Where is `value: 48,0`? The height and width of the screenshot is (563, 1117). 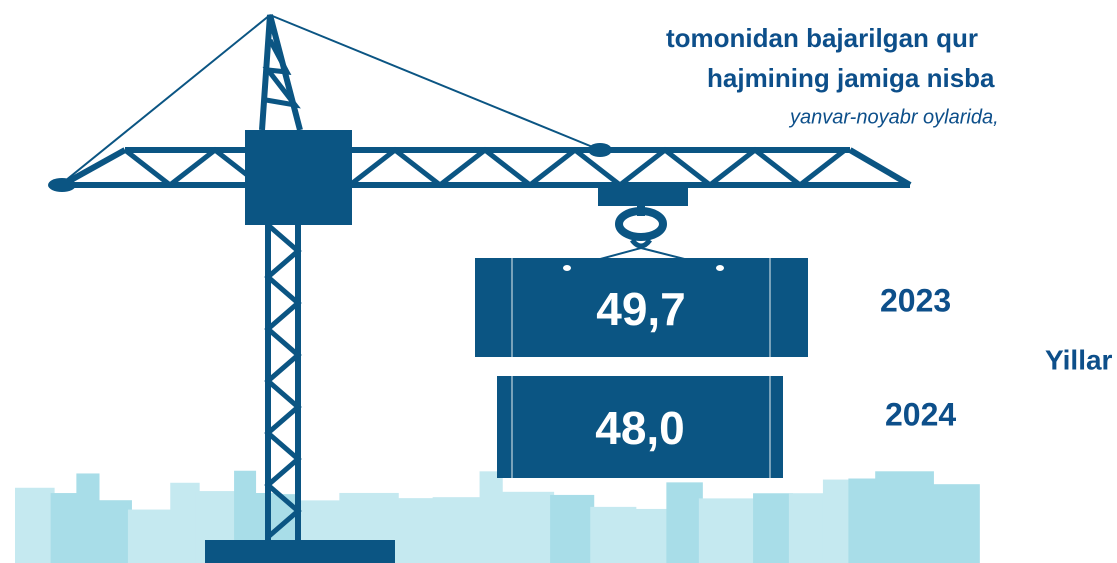 value: 48,0 is located at coordinates (640, 428).